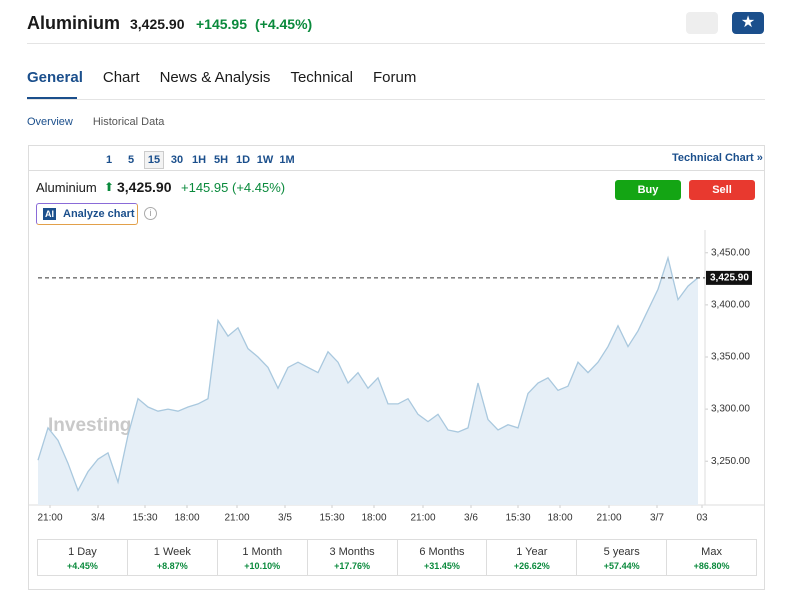 This screenshot has height=600, width=800. Describe the element at coordinates (243, 160) in the screenshot. I see `interval-button: 1D` at that location.